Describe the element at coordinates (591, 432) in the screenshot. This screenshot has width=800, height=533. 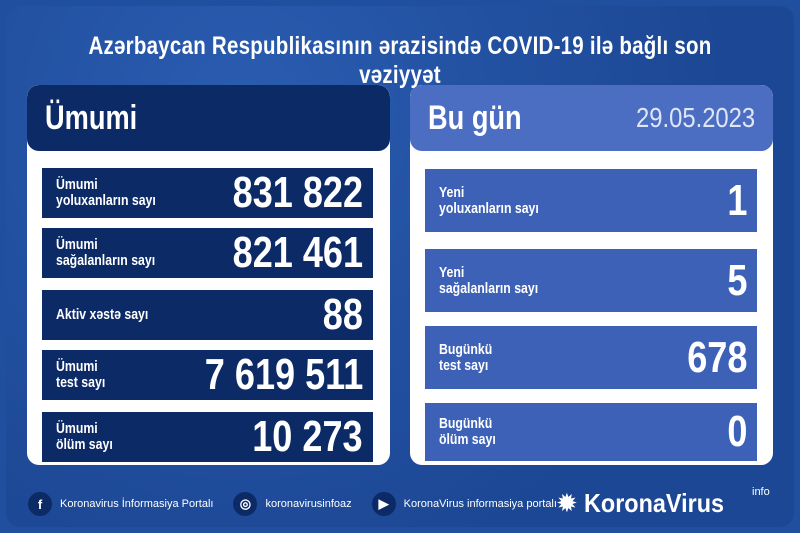
I see `stat-row-today-deaths: Bugünkü ölüm sayı 0` at that location.